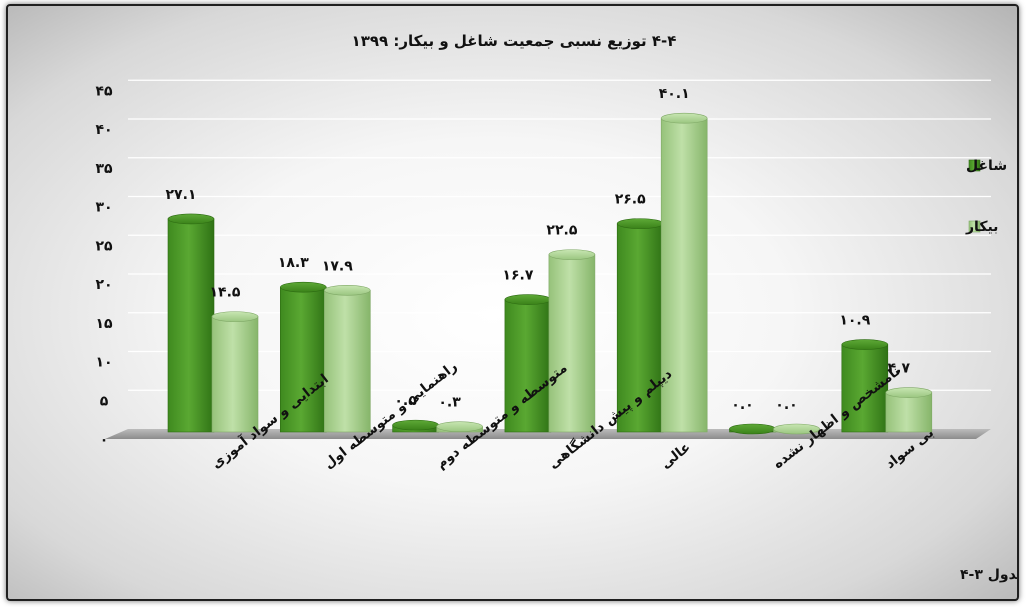 This screenshot has width=1027, height=607. I want to click on legend-label-series-0: شاغل, so click(986, 166).